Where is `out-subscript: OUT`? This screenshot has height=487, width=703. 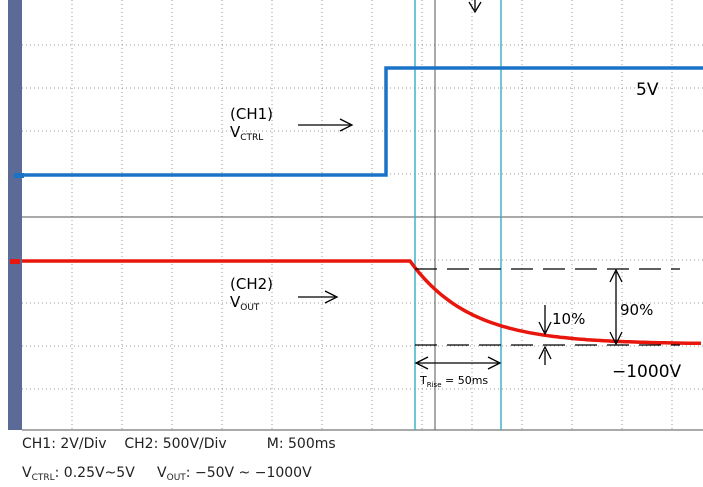
out-subscript: OUT is located at coordinates (176, 478).